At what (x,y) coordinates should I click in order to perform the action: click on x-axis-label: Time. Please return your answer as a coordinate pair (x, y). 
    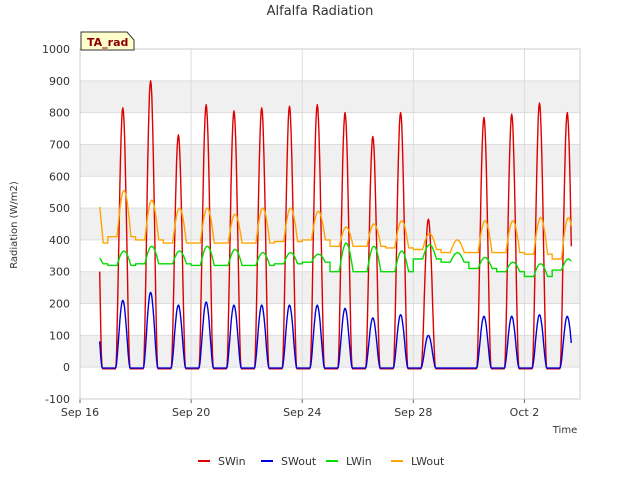
    Looking at the image, I should click on (564, 430).